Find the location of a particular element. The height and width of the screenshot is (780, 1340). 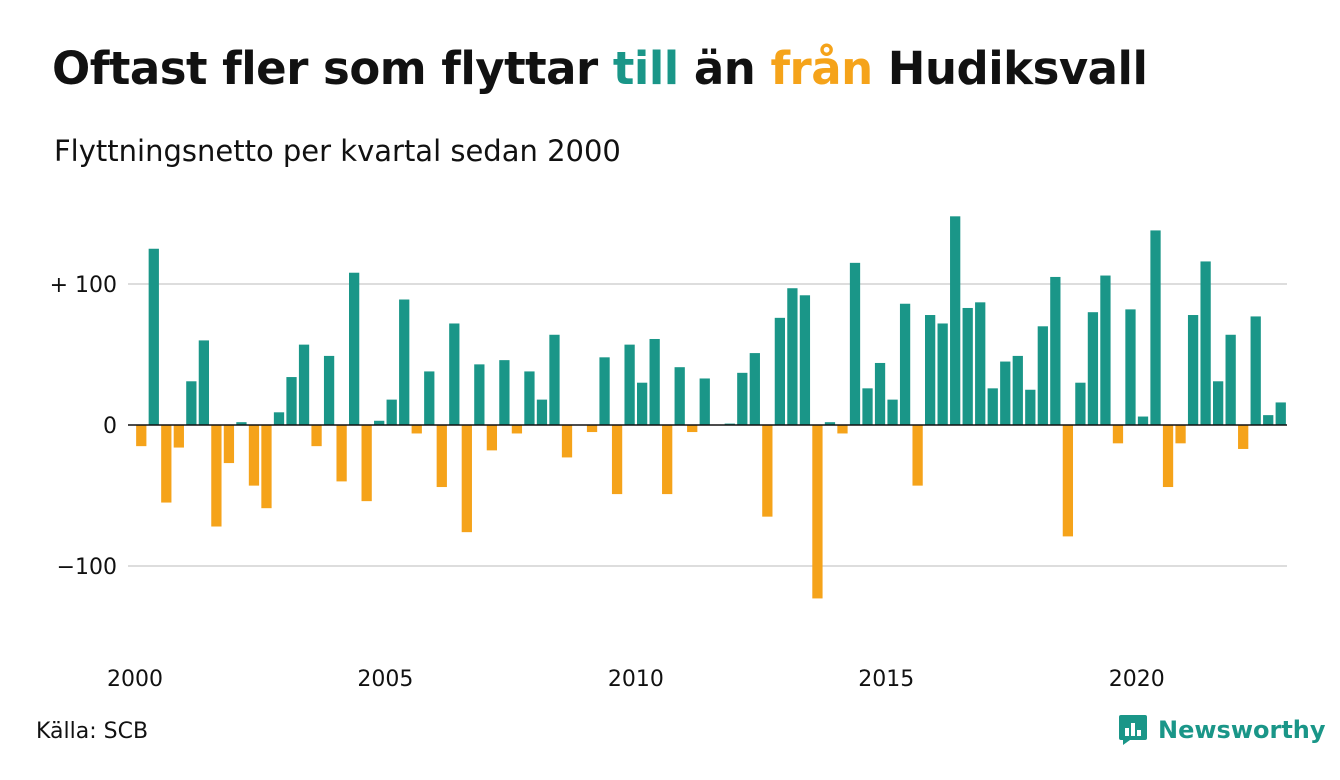

x-tick-label: 2005 is located at coordinates (385, 679).